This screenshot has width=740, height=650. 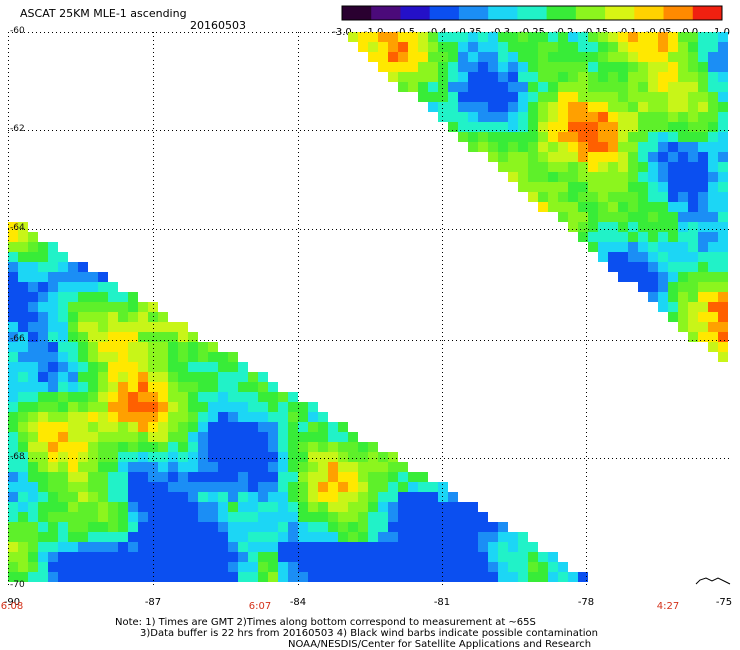 I want to click on coastline, so click(x=713, y=581).